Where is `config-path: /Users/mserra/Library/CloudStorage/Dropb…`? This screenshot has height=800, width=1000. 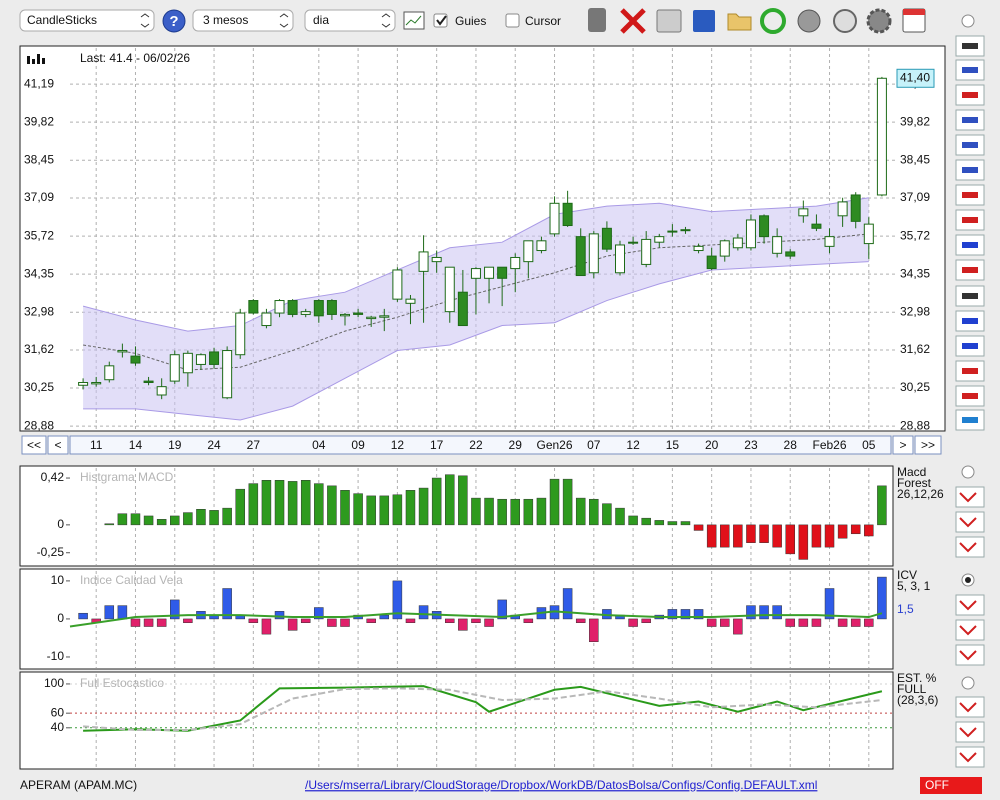
config-path: /Users/mserra/Library/CloudStorage/Dropb… is located at coordinates (561, 785).